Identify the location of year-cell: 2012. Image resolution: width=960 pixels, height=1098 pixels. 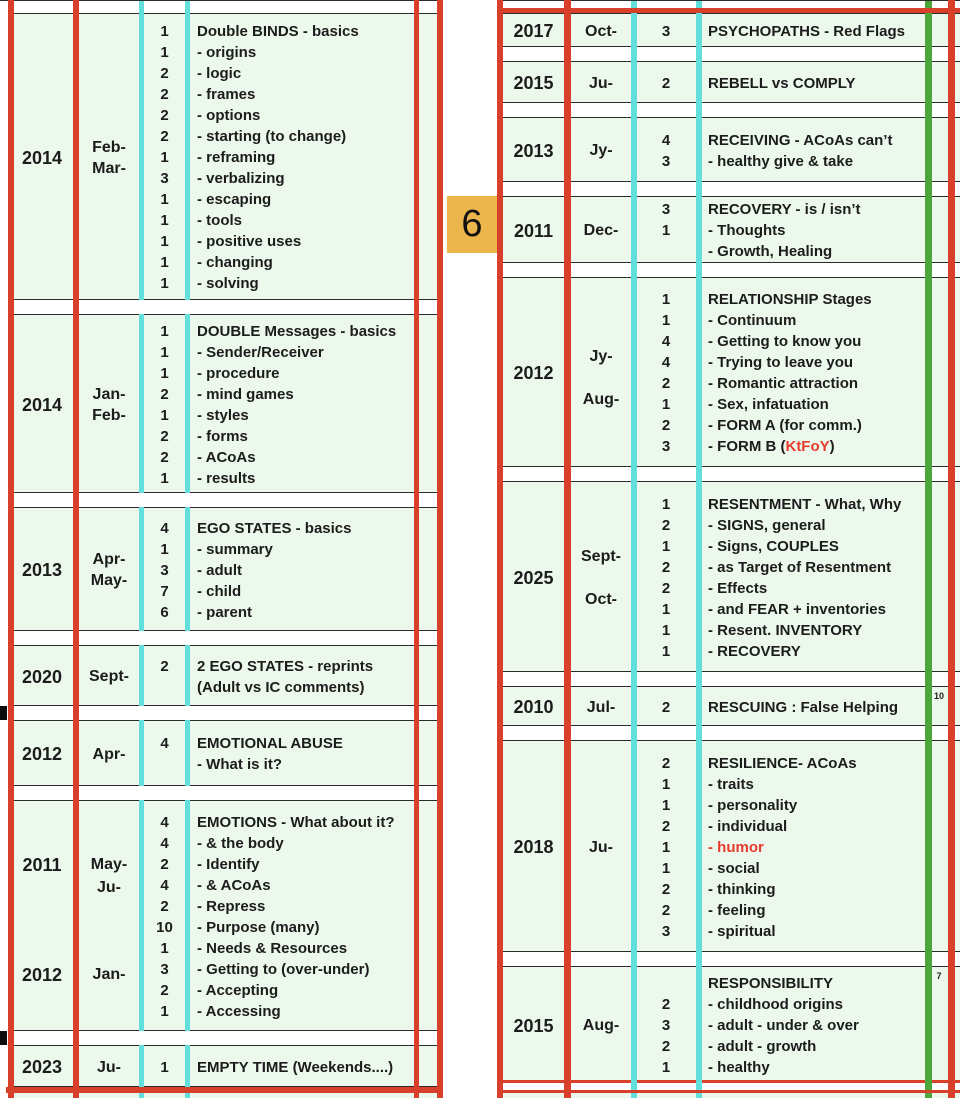
(533, 373).